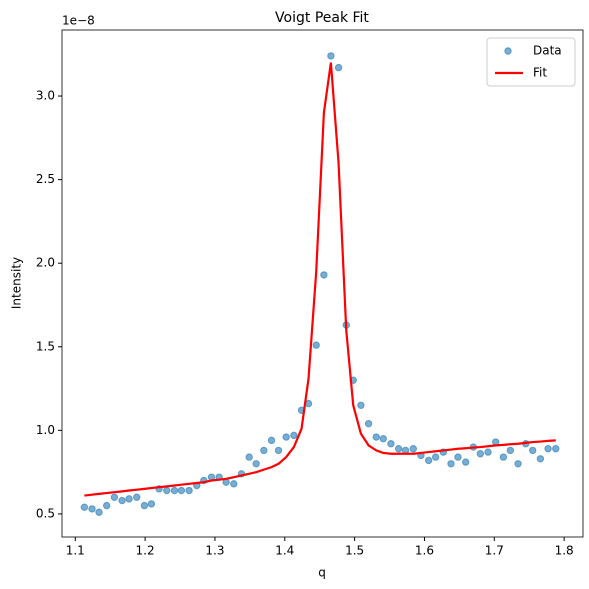  Describe the element at coordinates (78, 21) in the screenshot. I see `offset-label: 1e−8` at that location.